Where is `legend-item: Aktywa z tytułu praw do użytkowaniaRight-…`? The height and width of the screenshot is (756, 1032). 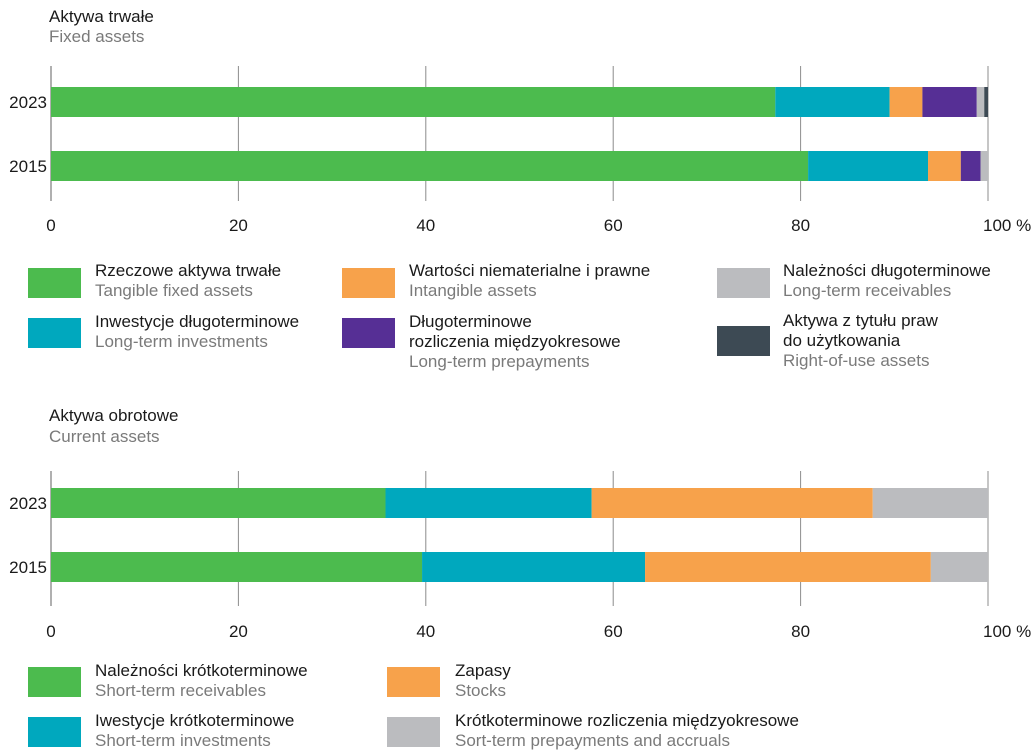 legend-item: Aktywa z tytułu praw do użytkowaniaRight-… is located at coordinates (828, 340).